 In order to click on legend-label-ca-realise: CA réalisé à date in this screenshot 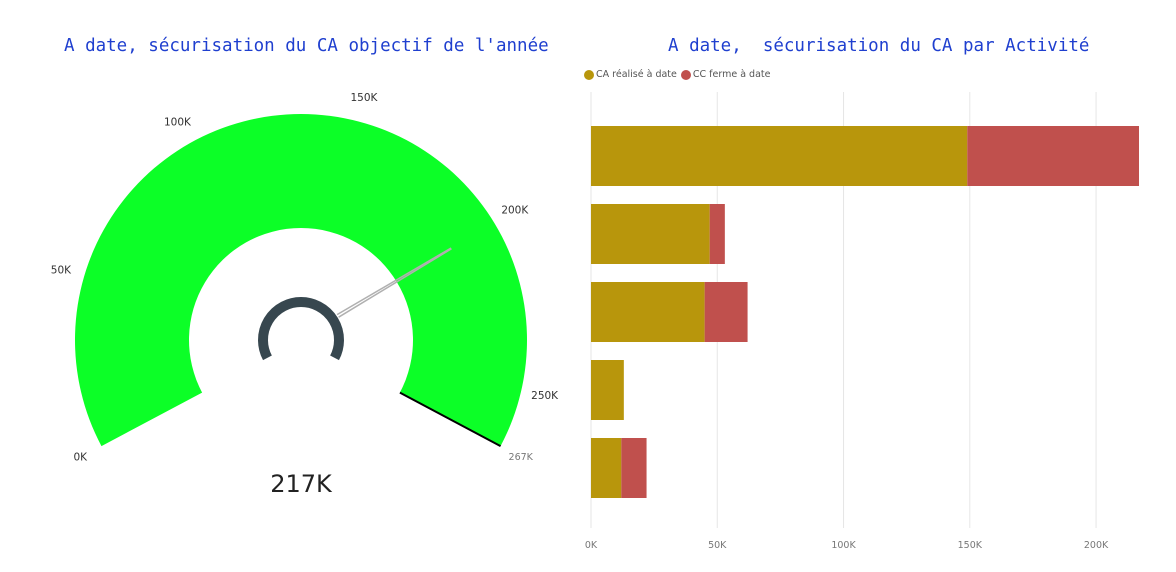, I will do `click(636, 74)`.